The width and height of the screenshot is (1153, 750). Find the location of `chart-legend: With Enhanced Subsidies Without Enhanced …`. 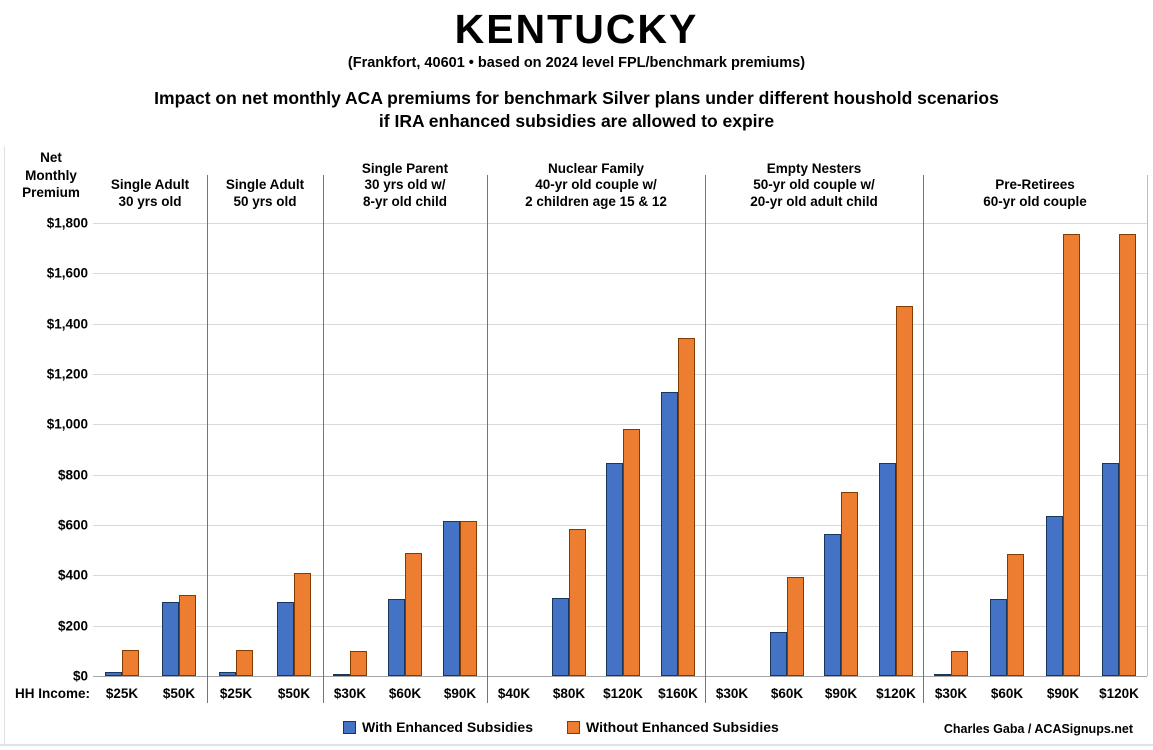

chart-legend: With Enhanced Subsidies Without Enhanced … is located at coordinates (561, 727).